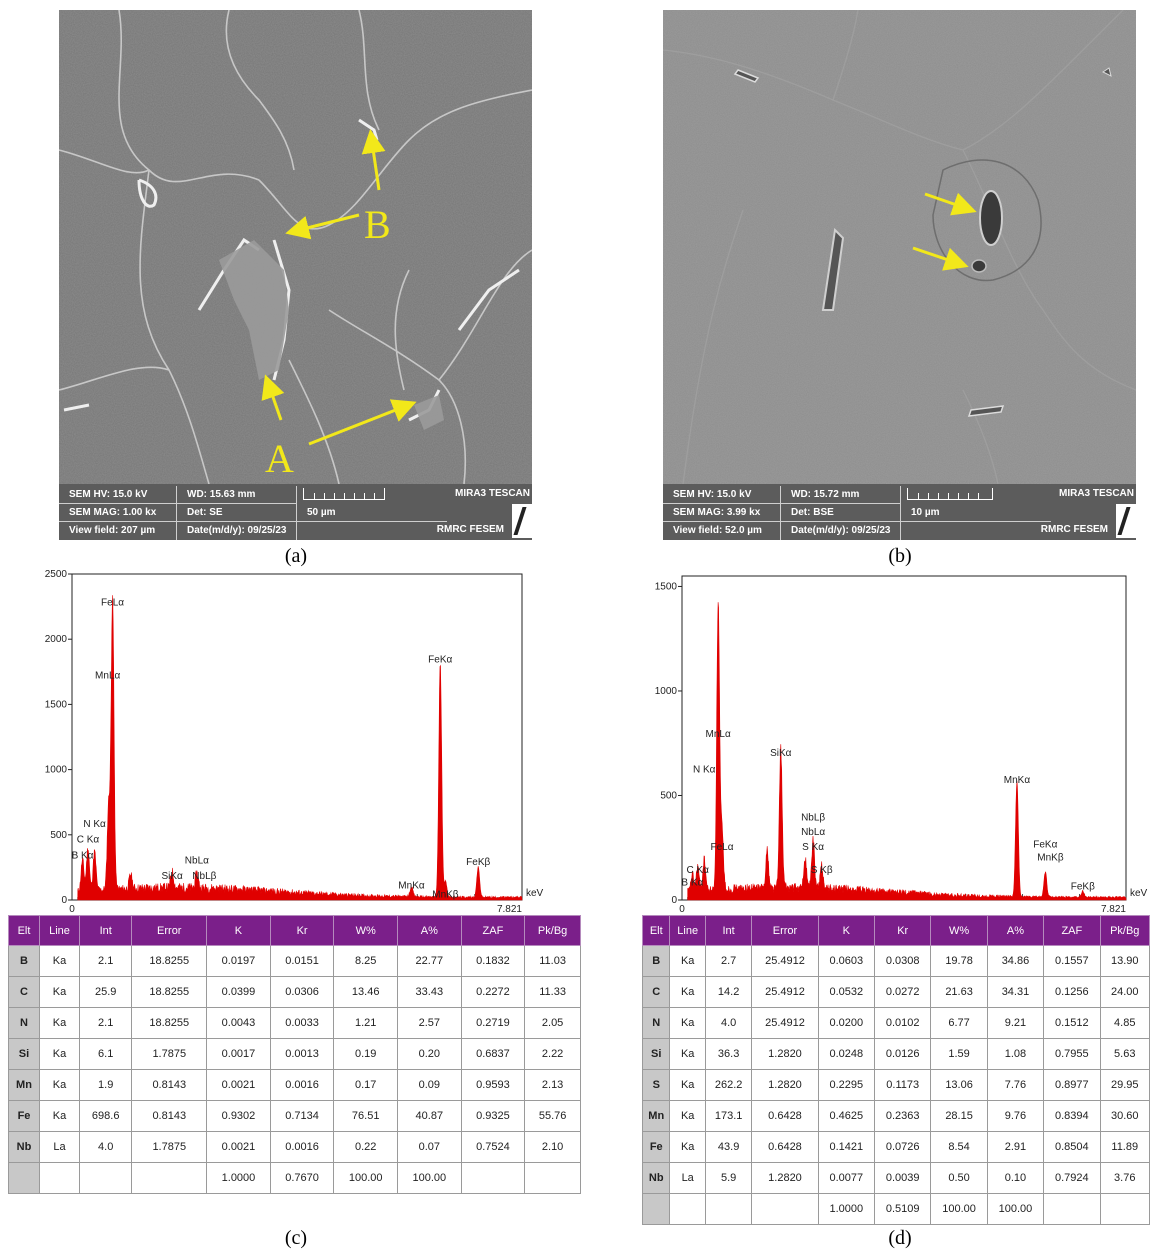 This screenshot has width=1154, height=1252. Describe the element at coordinates (1072, 1085) in the screenshot. I see `table-cell: 0.8977` at that location.